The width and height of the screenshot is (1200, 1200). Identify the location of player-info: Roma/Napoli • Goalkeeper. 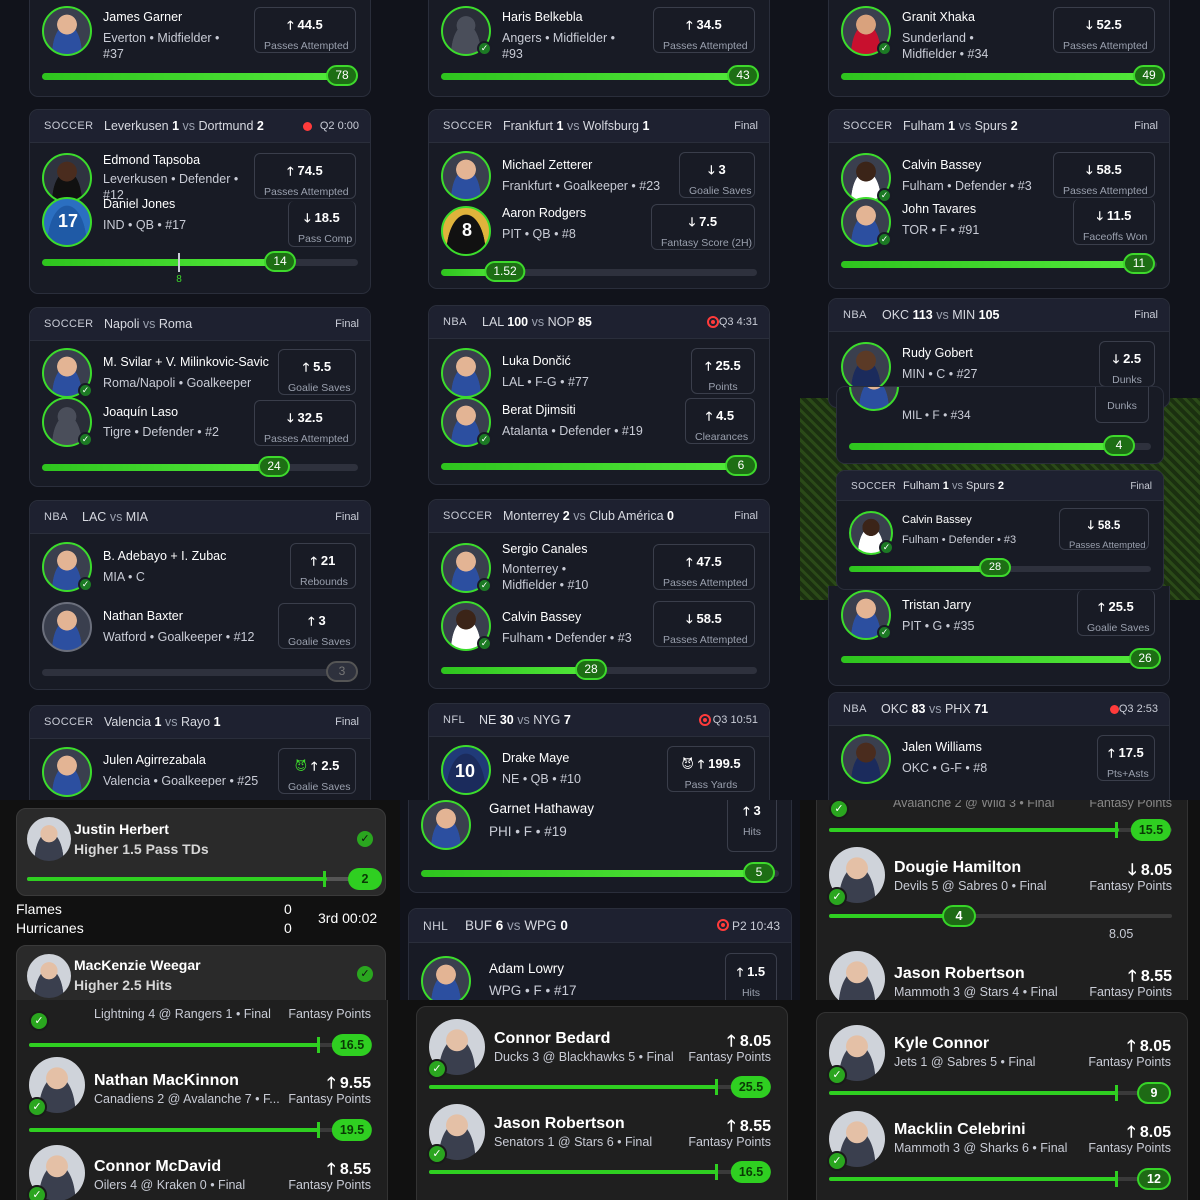
(177, 383).